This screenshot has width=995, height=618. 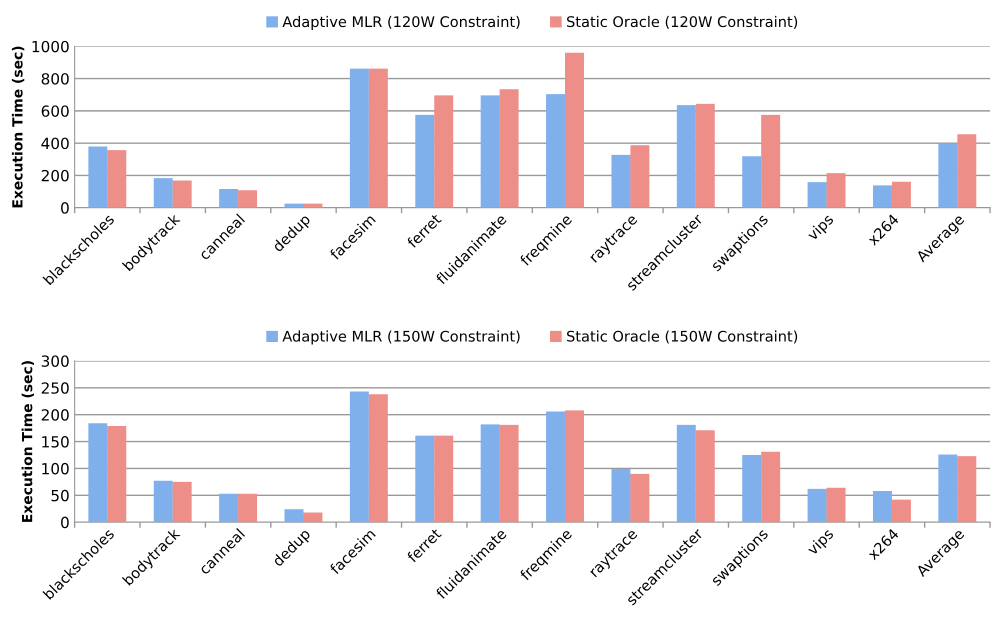 I want to click on y-tick-label: 150, so click(x=55, y=442).